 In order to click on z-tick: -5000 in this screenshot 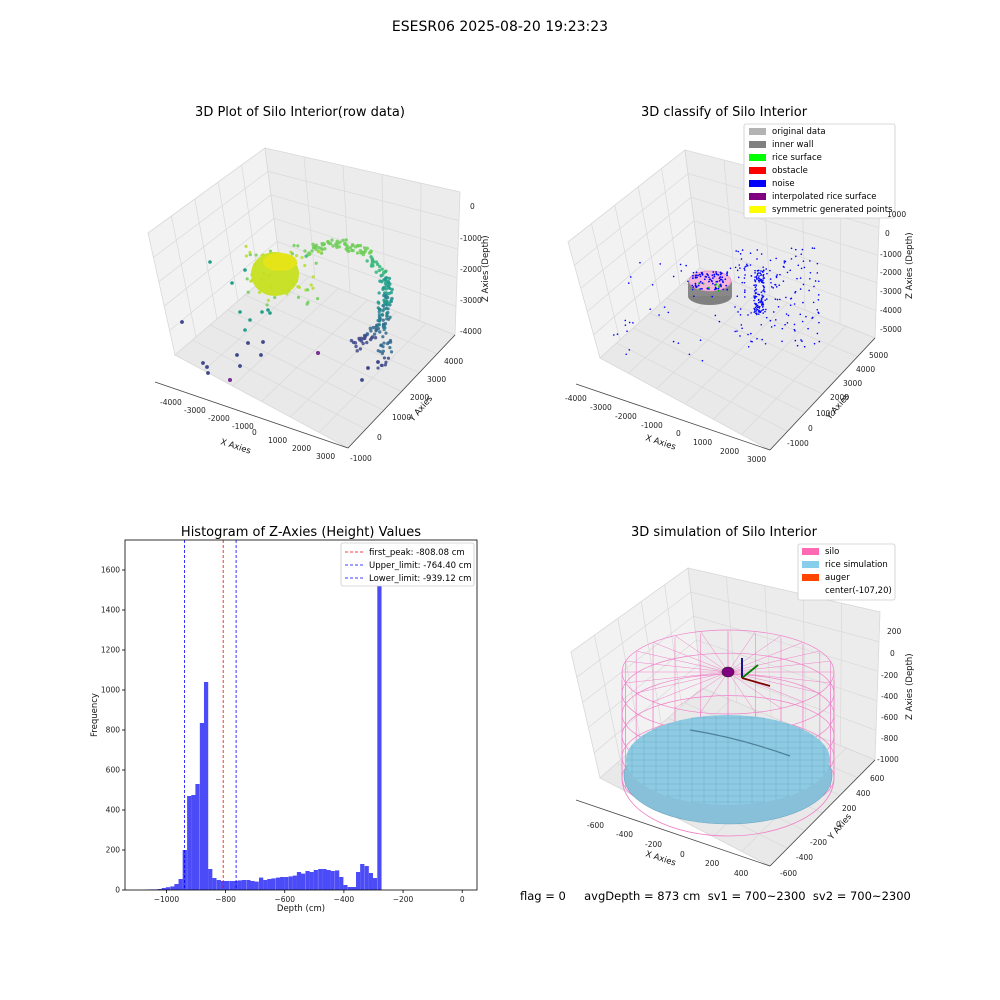, I will do `click(891, 329)`.